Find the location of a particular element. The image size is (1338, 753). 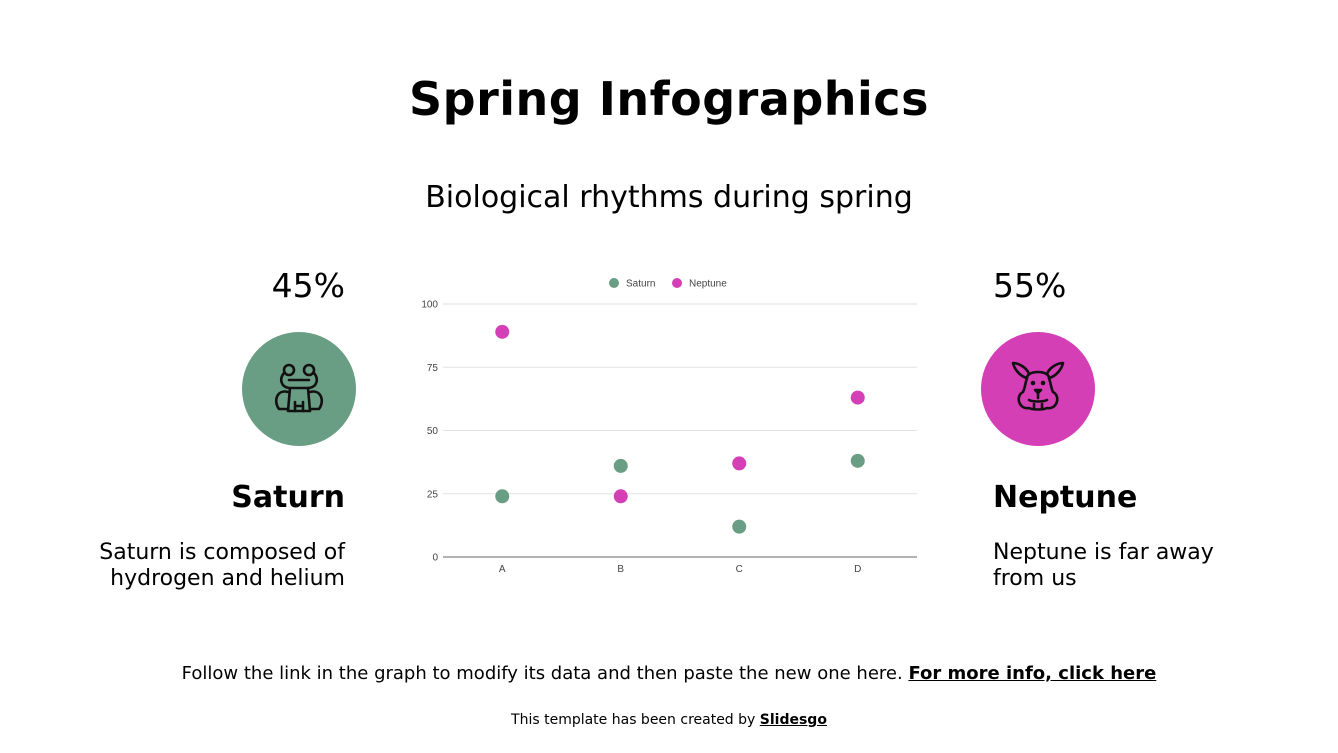

slidesgo-link: Slidesgo is located at coordinates (793, 720).